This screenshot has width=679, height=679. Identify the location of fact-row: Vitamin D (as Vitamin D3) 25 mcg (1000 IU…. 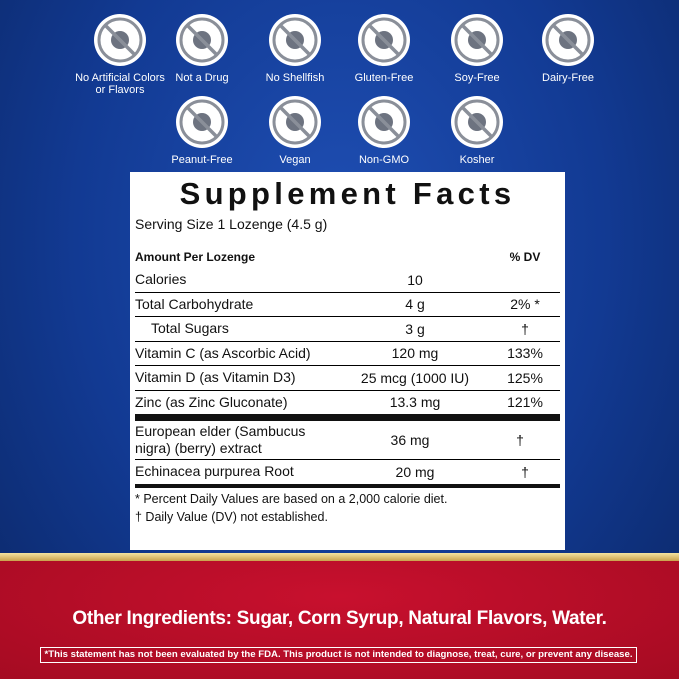
(347, 378).